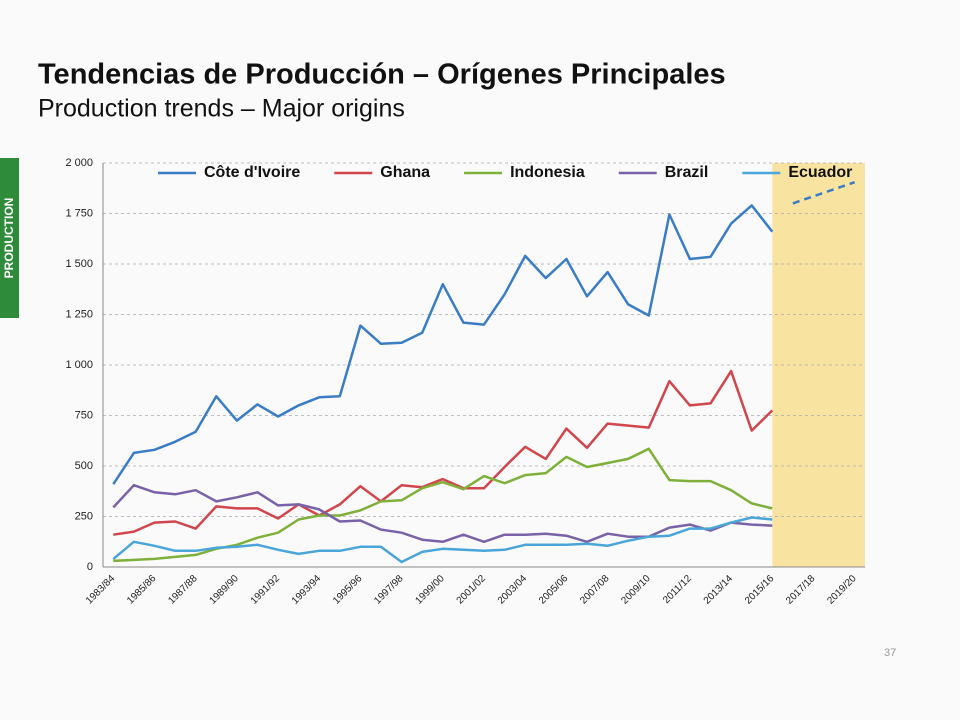 This screenshot has width=960, height=720. Describe the element at coordinates (687, 172) in the screenshot. I see `legend-label: Brazil` at that location.